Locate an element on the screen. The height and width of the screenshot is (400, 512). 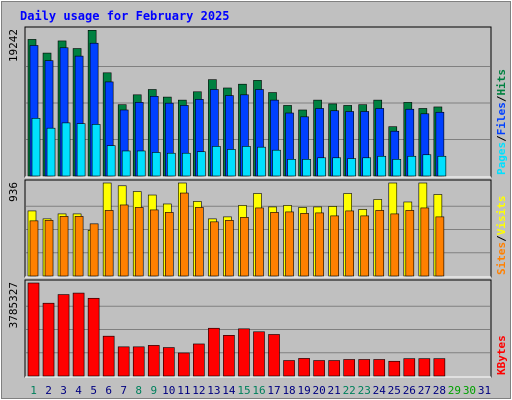
x-tick-label-23: 23 is located at coordinates (364, 390).